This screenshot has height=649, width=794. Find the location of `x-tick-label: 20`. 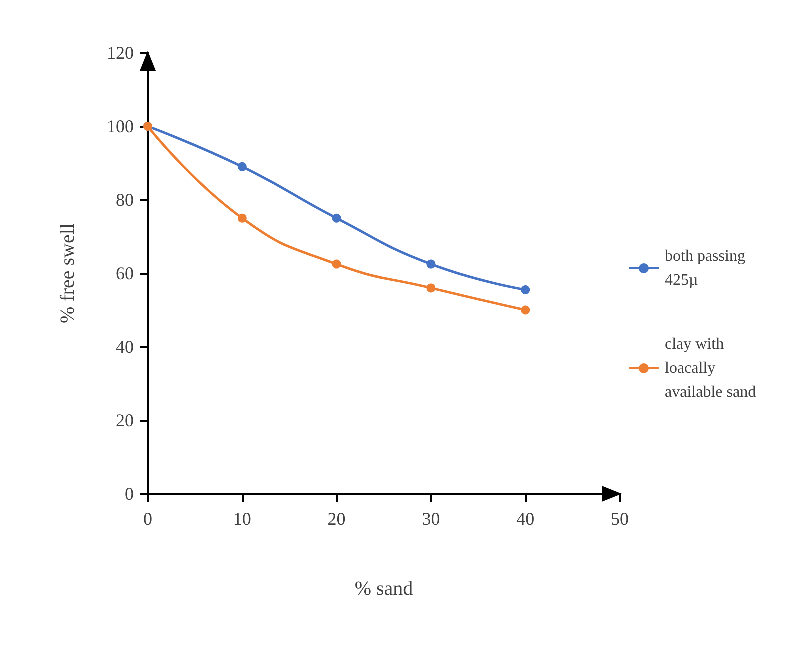

x-tick-label: 20 is located at coordinates (337, 519).